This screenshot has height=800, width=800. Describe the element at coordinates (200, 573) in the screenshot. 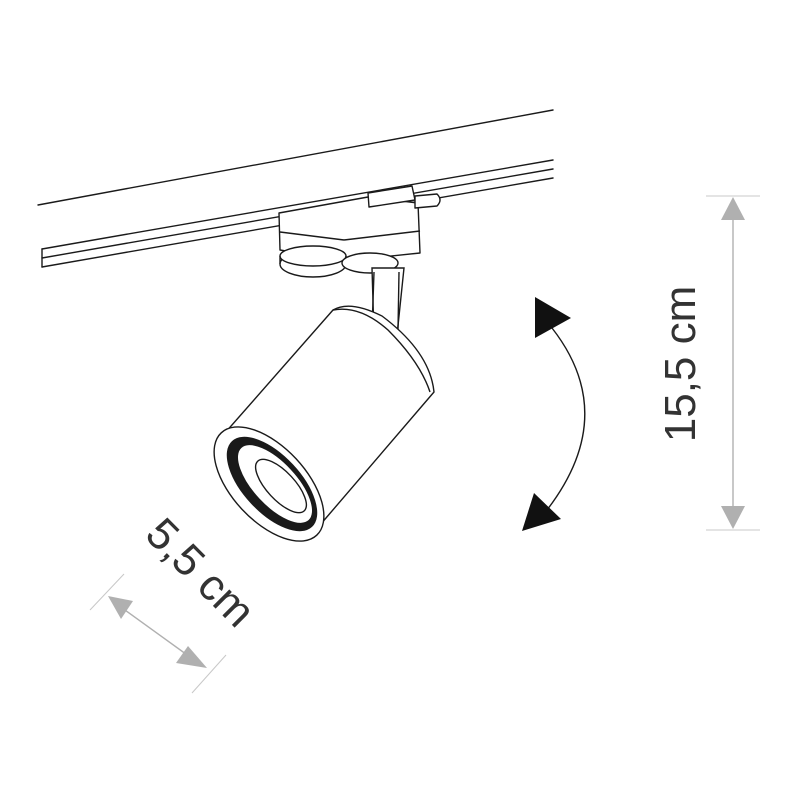

I see `diameter-label: 5,5 cm` at that location.